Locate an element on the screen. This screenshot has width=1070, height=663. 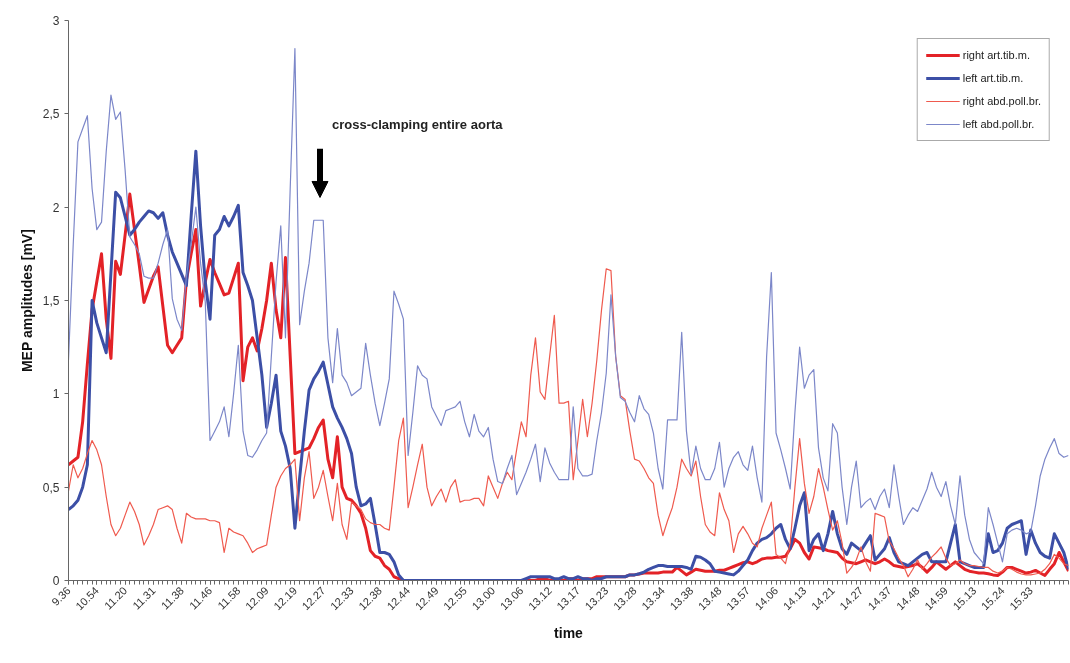
legend-label: left abd.poll.br. is located at coordinates (998, 124).